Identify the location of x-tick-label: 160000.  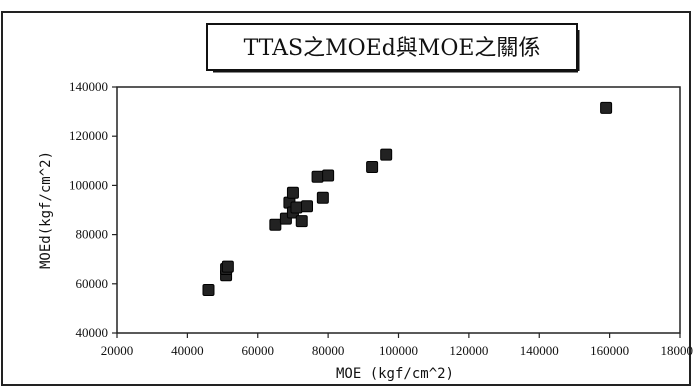
(609, 350).